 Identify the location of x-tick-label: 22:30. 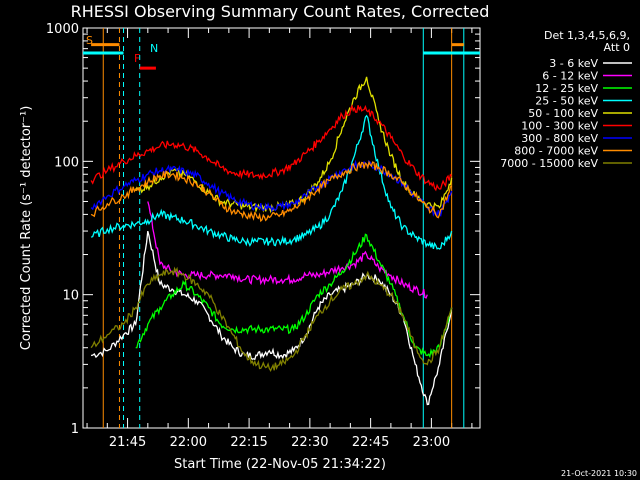
(309, 442).